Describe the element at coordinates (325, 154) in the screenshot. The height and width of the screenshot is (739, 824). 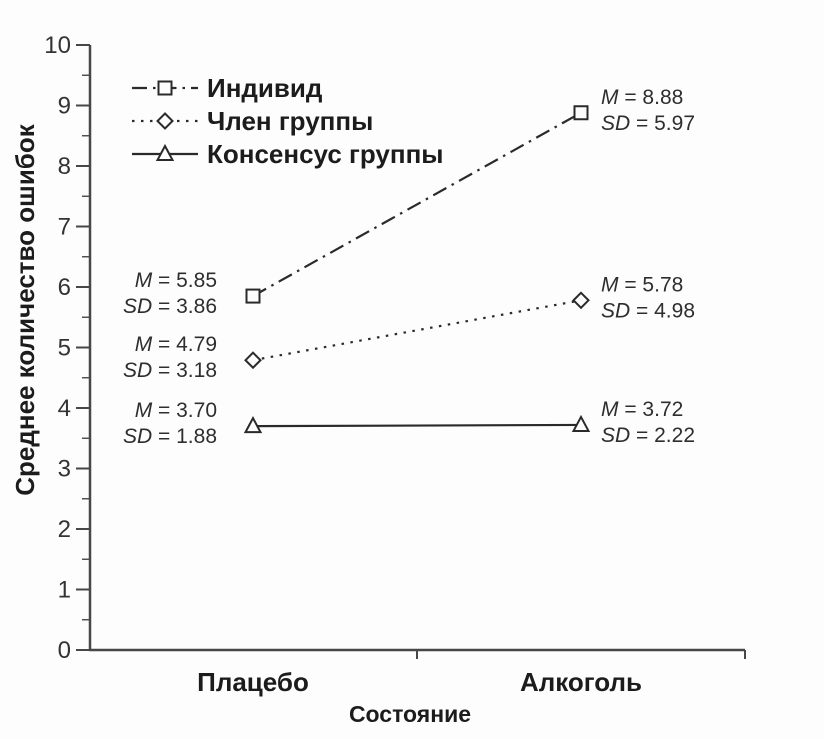
I see `legend-item-label: Консенсус группы` at that location.